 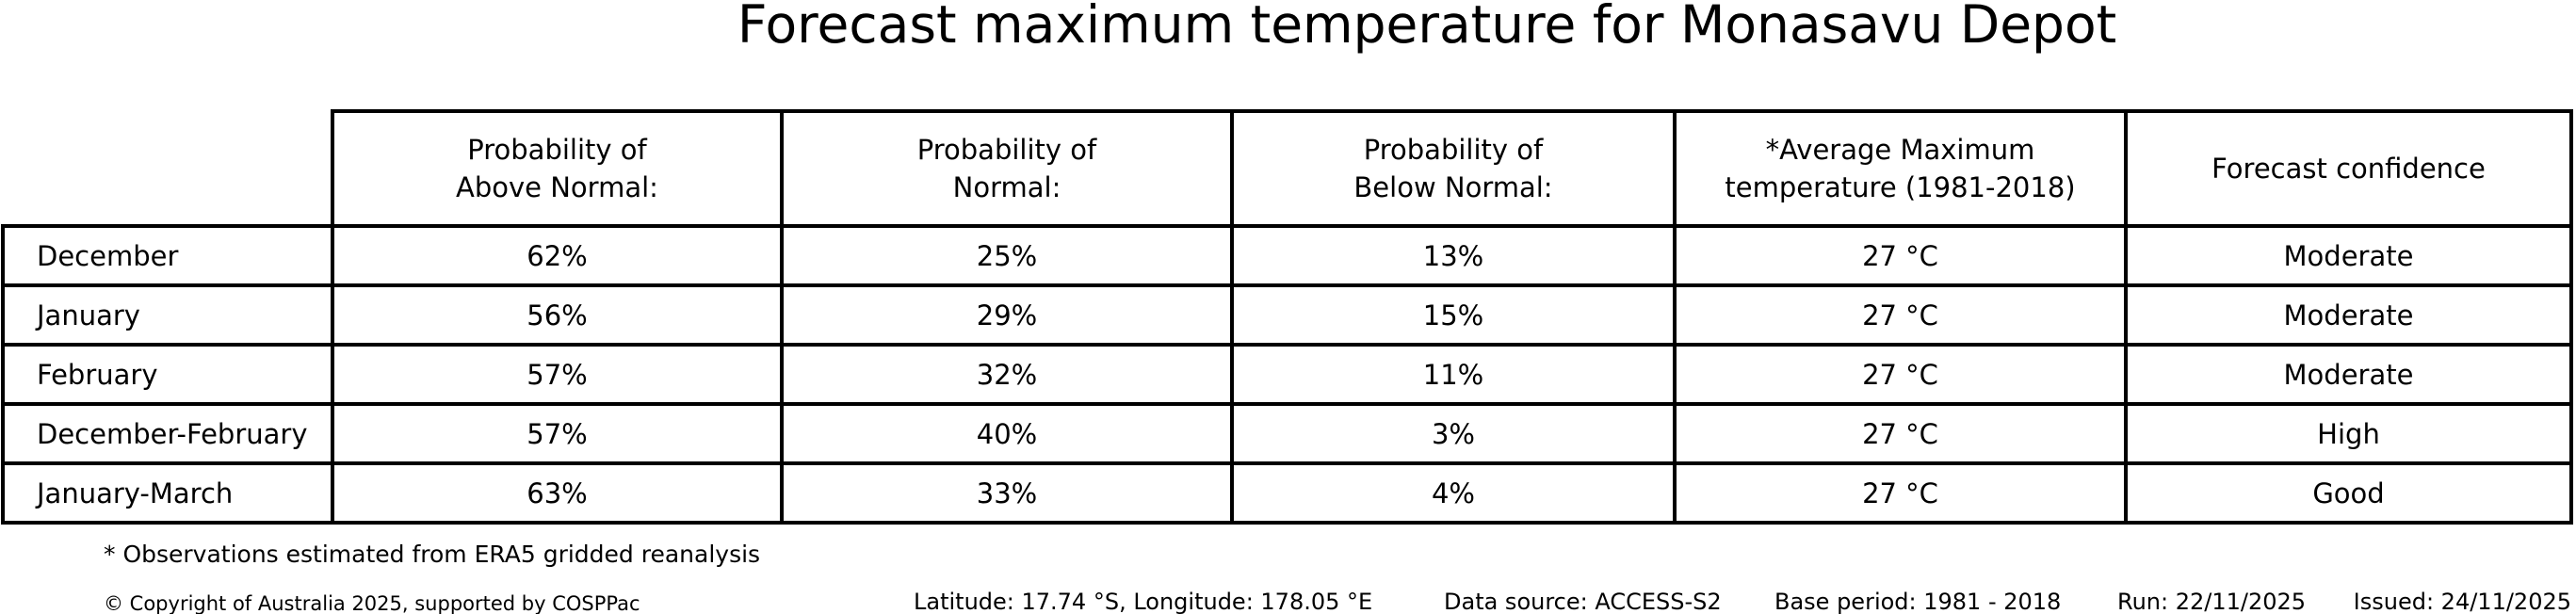 I want to click on normal-cell: 40%, so click(x=1007, y=433).